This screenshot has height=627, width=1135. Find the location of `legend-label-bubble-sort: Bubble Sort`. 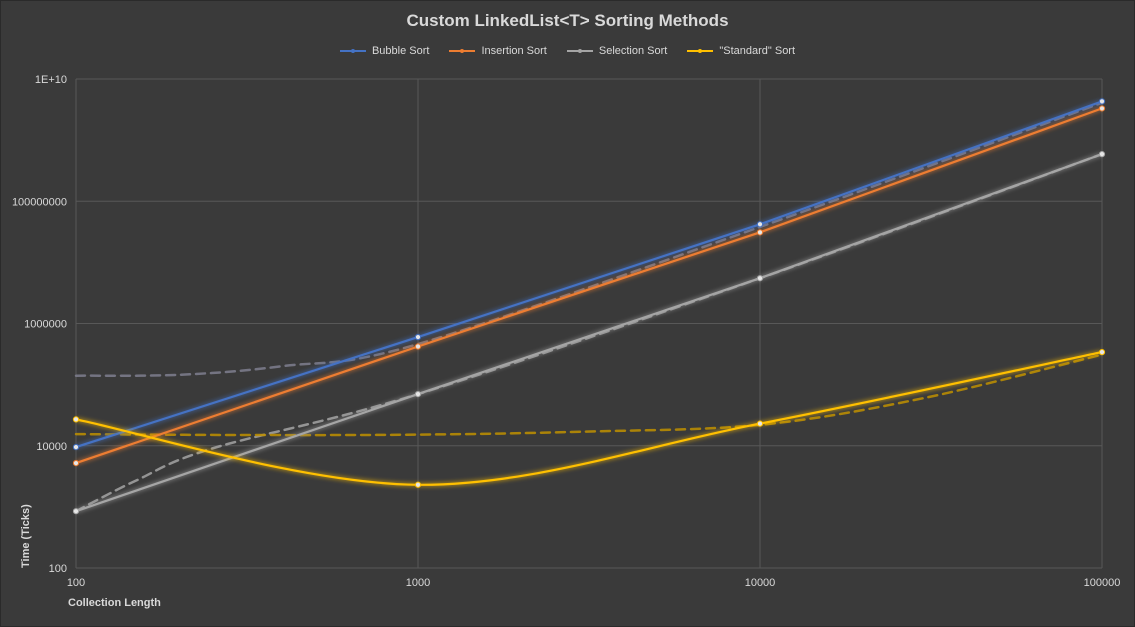

legend-label-bubble-sort: Bubble Sort is located at coordinates (400, 51).